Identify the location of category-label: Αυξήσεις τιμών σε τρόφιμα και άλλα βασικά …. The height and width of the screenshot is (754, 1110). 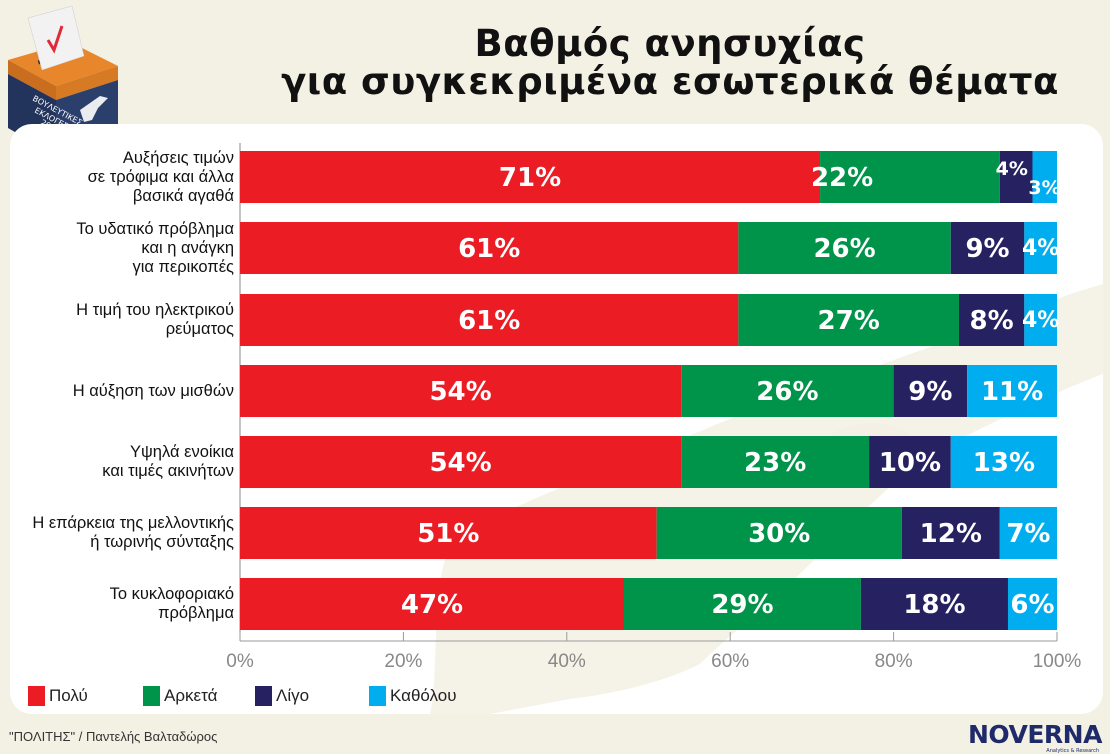
(160, 176).